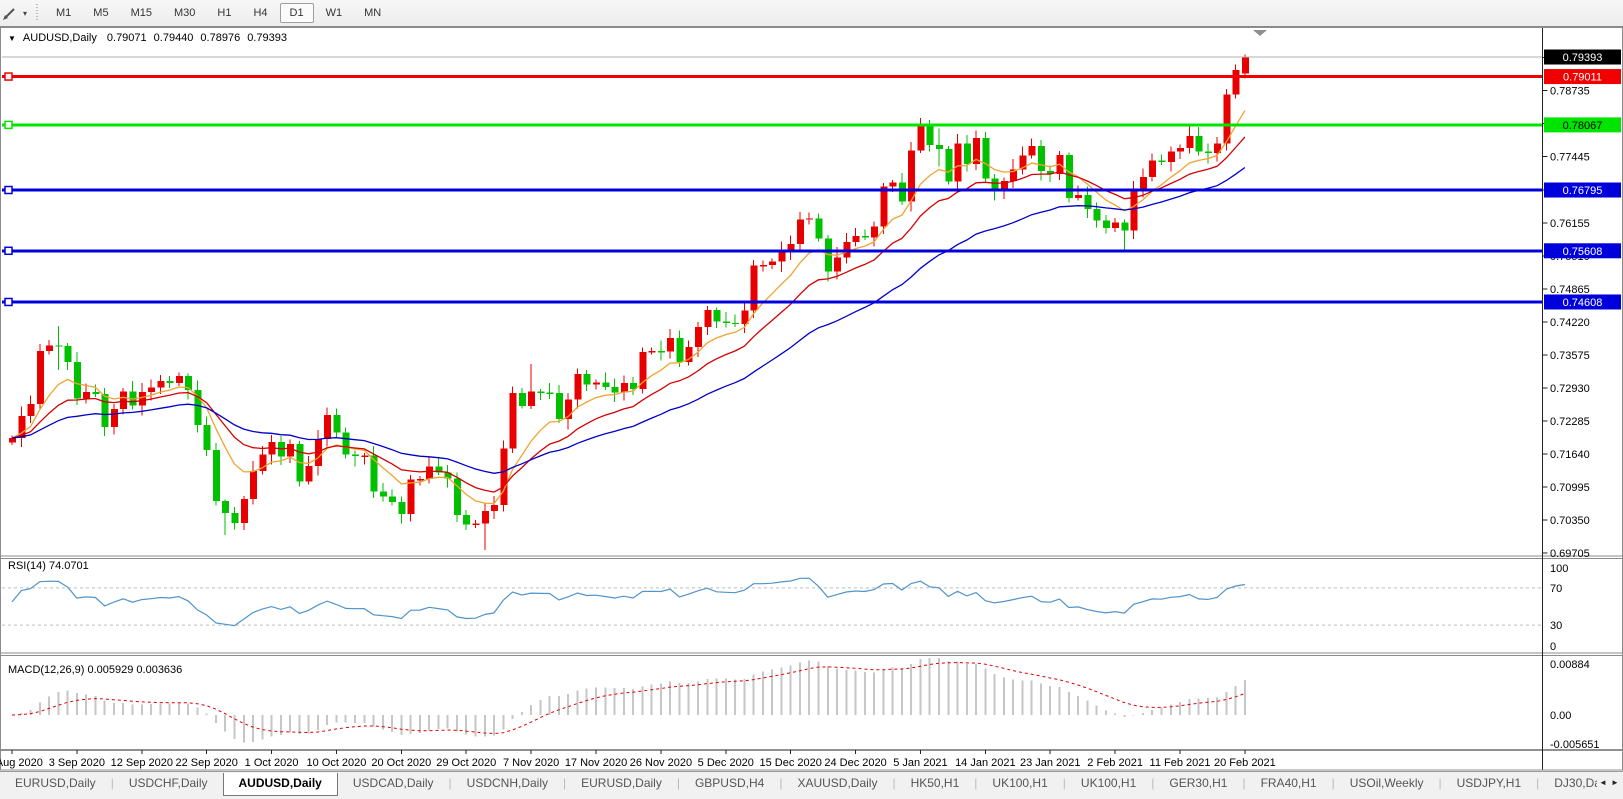  What do you see at coordinates (1603, 782) in the screenshot?
I see `tab-scroll-left-button: ◄` at bounding box center [1603, 782].